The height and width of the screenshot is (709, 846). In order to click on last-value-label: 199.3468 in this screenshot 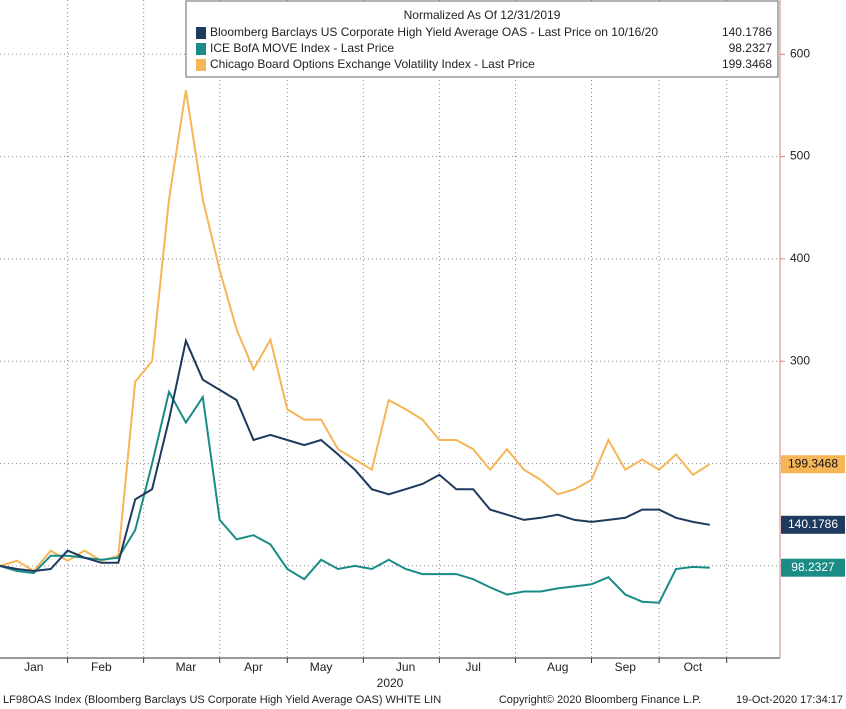, I will do `click(813, 463)`.